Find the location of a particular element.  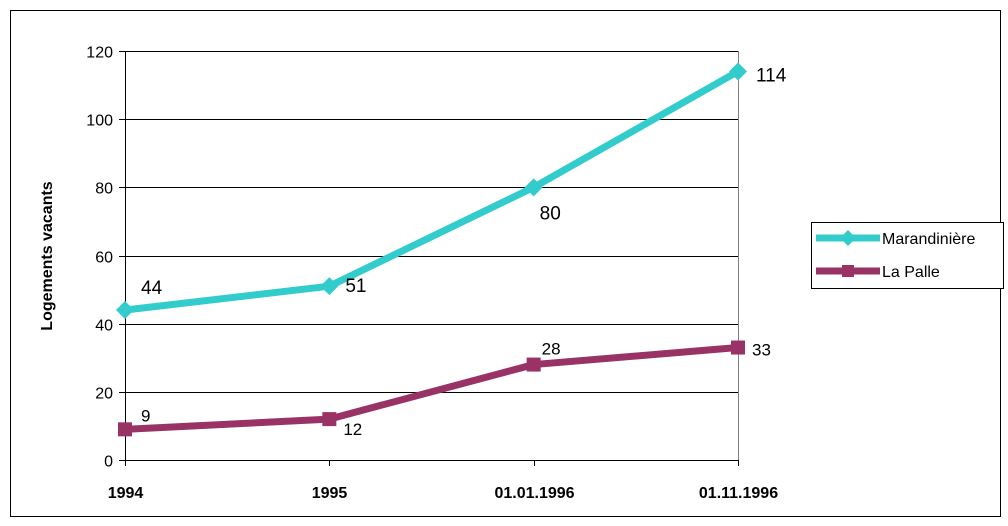

y-tick-label: 40 is located at coordinates (104, 326).